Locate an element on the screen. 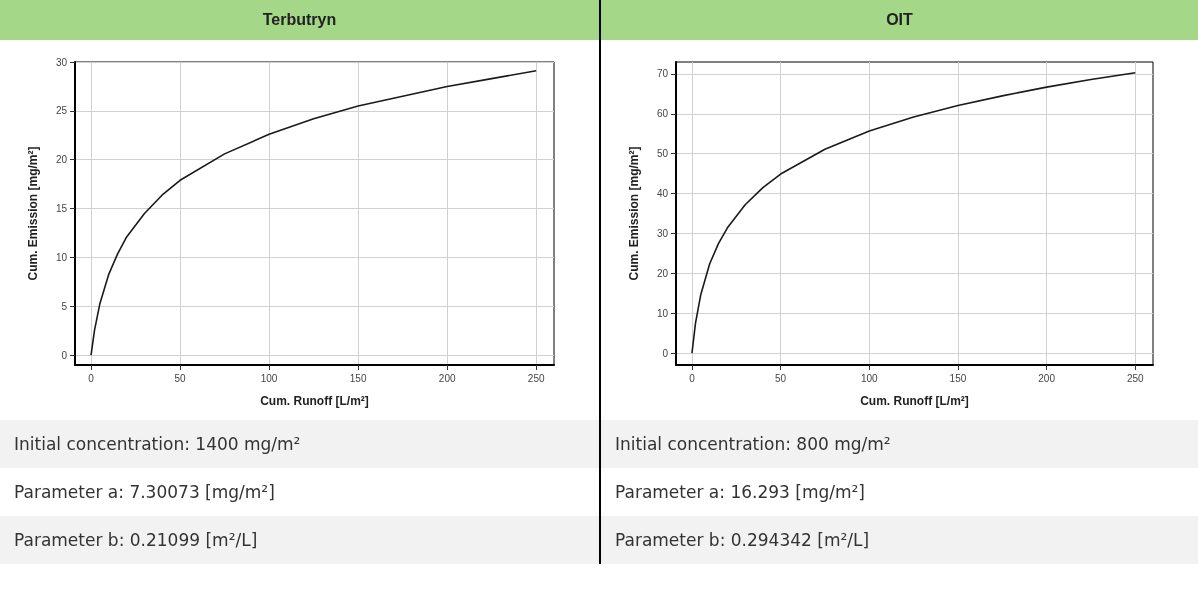  text: Parameter a: 7.30073 [mg/m²] is located at coordinates (144, 492).